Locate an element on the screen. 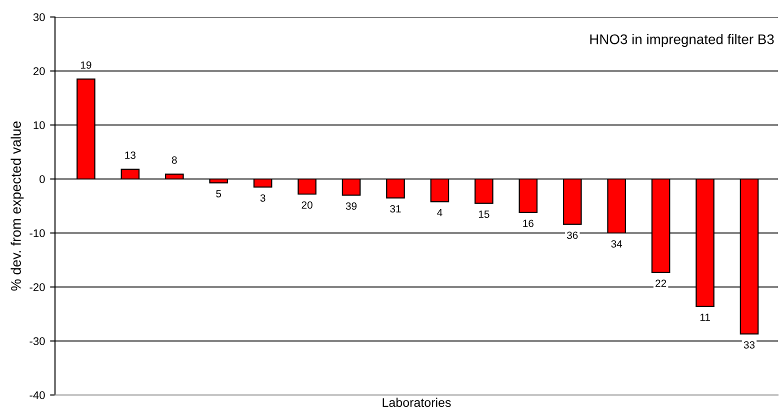 The height and width of the screenshot is (417, 779). x-tick-label: 16 is located at coordinates (528, 224).